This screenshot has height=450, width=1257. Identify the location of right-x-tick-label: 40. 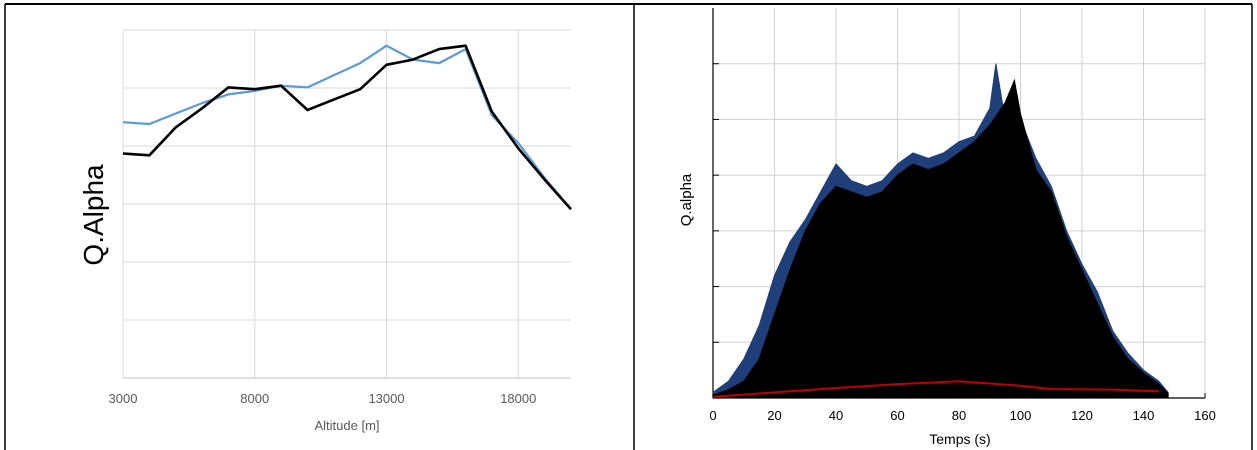
(836, 415).